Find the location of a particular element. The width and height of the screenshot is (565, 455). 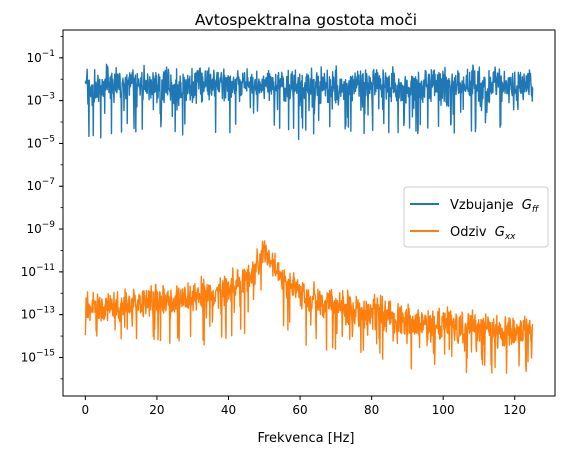

legend-label-excitation: Vzbujanje Gff is located at coordinates (495, 206).